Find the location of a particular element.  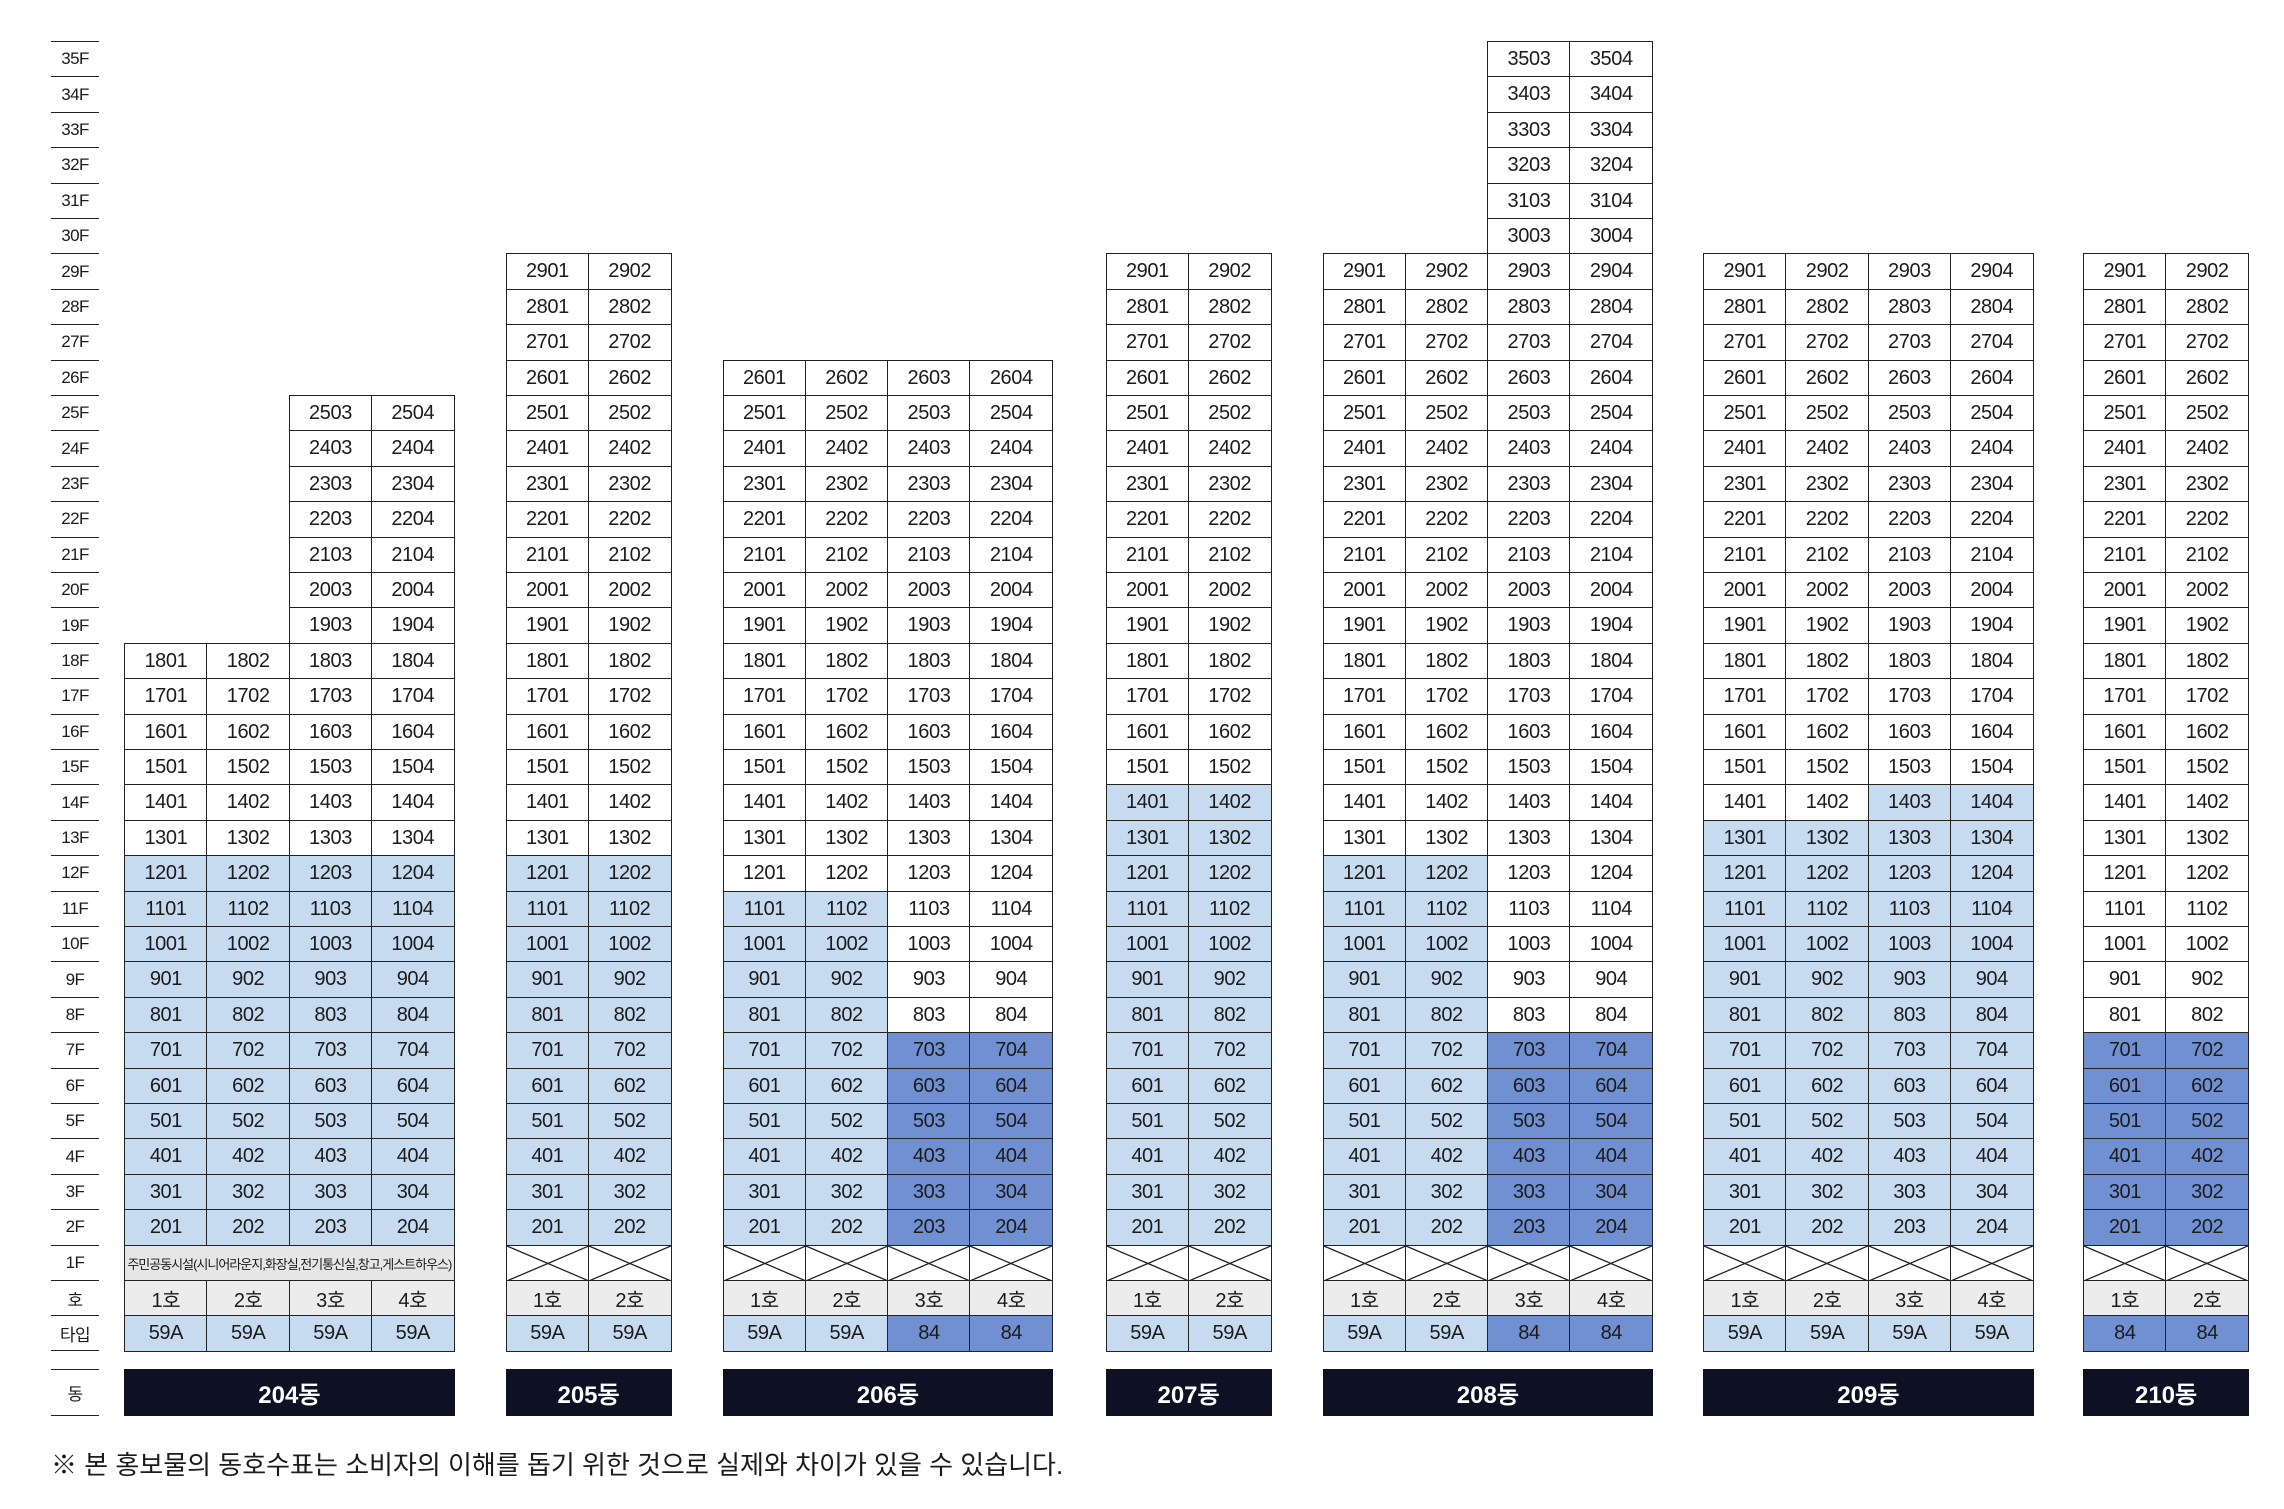

unit-cell: 1502 is located at coordinates (1229, 767).